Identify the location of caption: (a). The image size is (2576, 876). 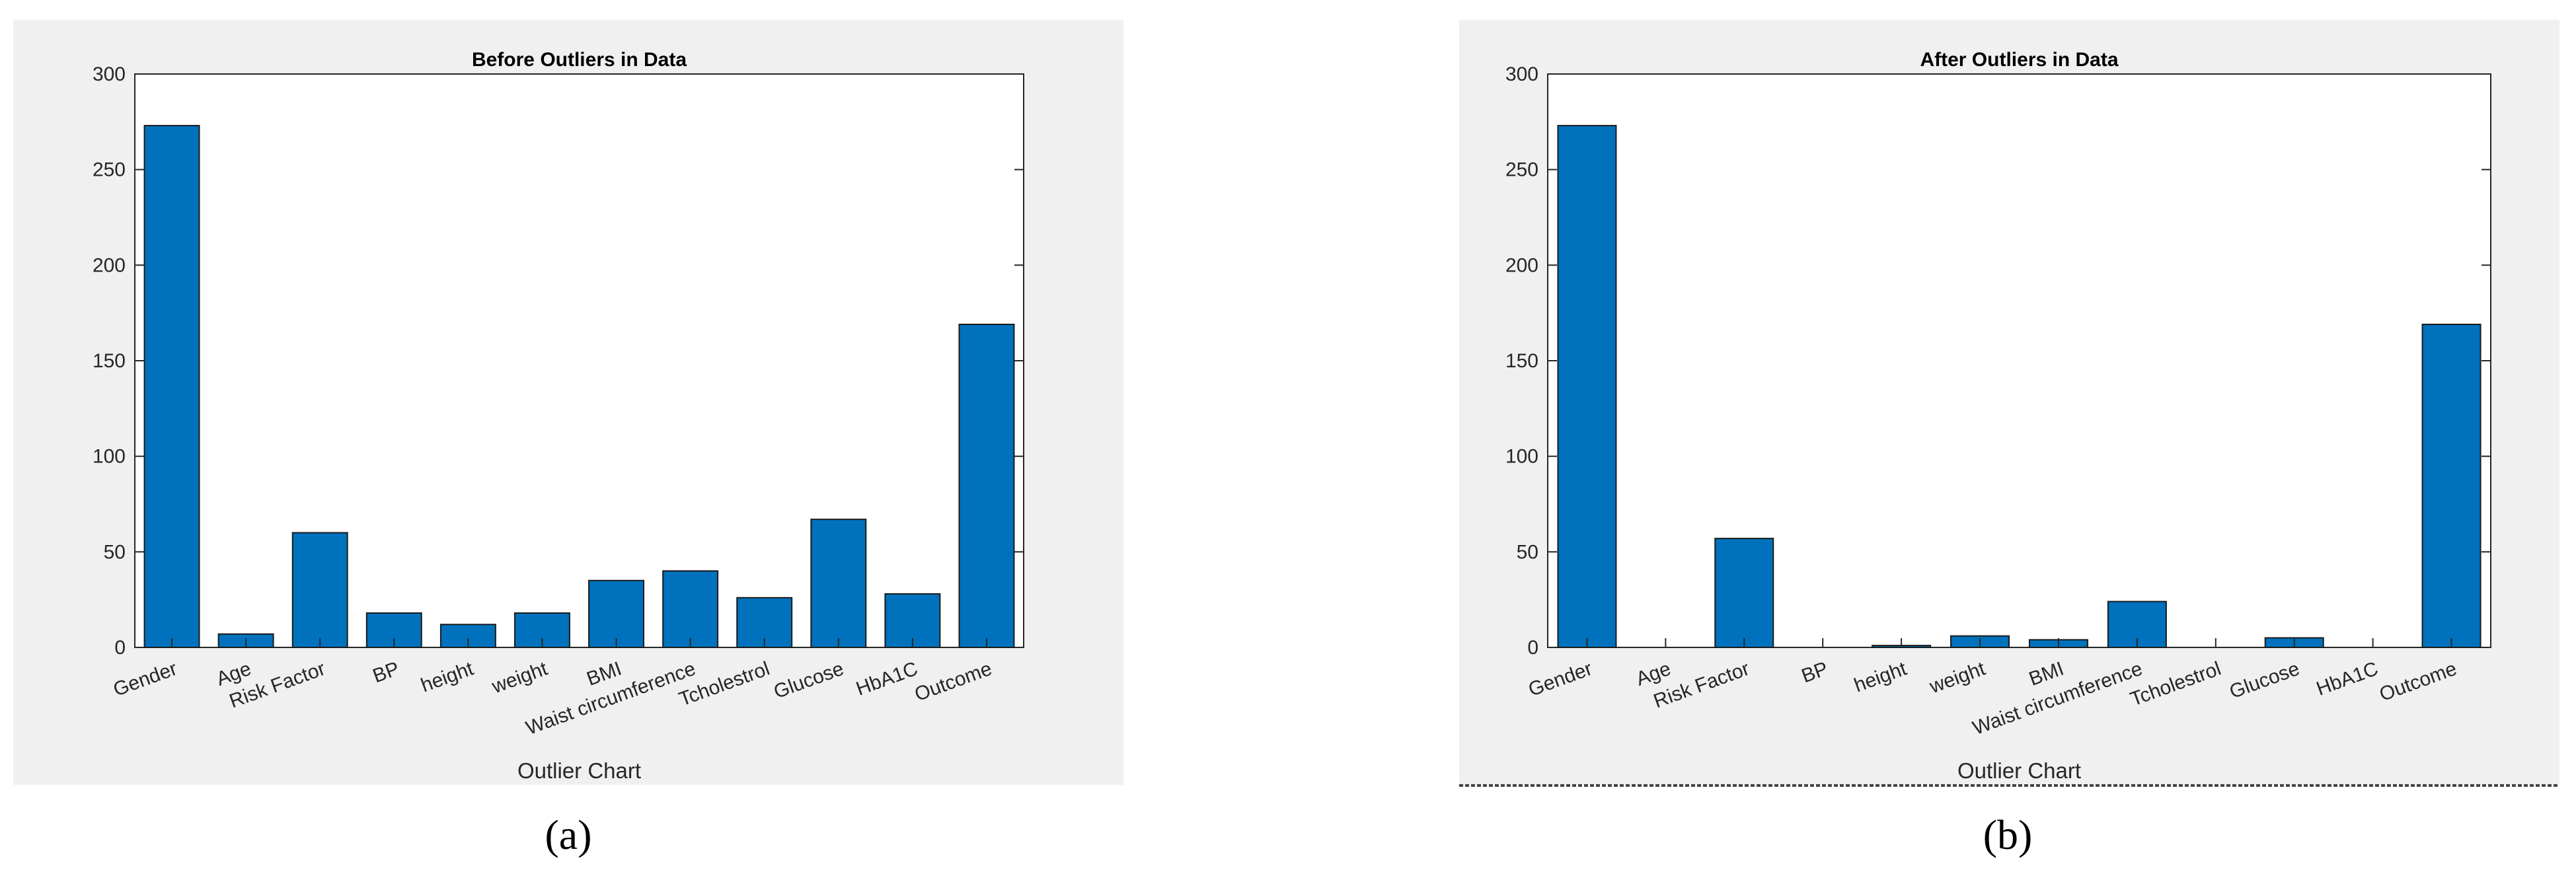
(568, 834).